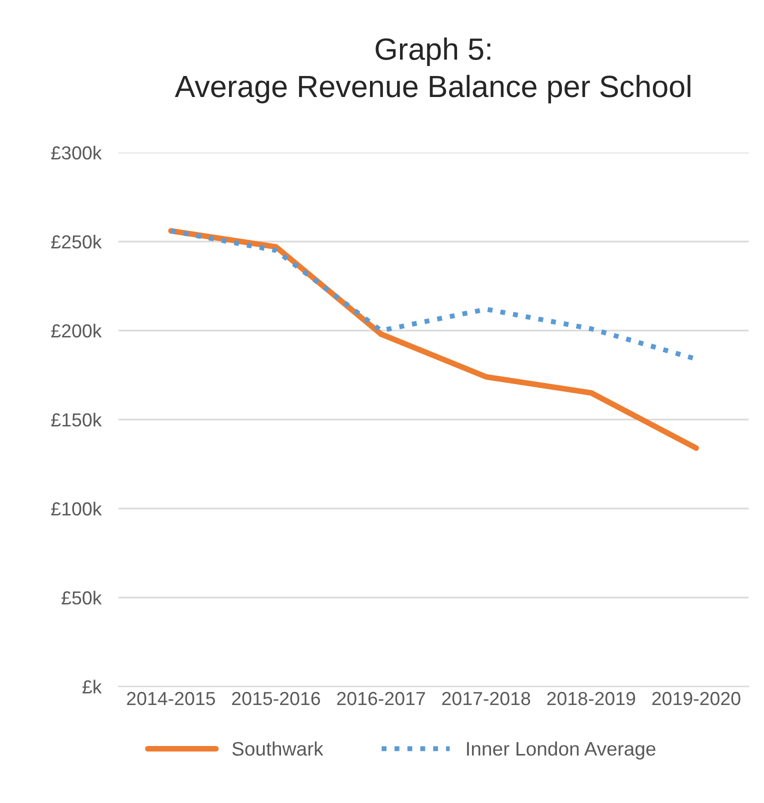  What do you see at coordinates (276, 699) in the screenshot?
I see `x-tick-label: 2015-2016` at bounding box center [276, 699].